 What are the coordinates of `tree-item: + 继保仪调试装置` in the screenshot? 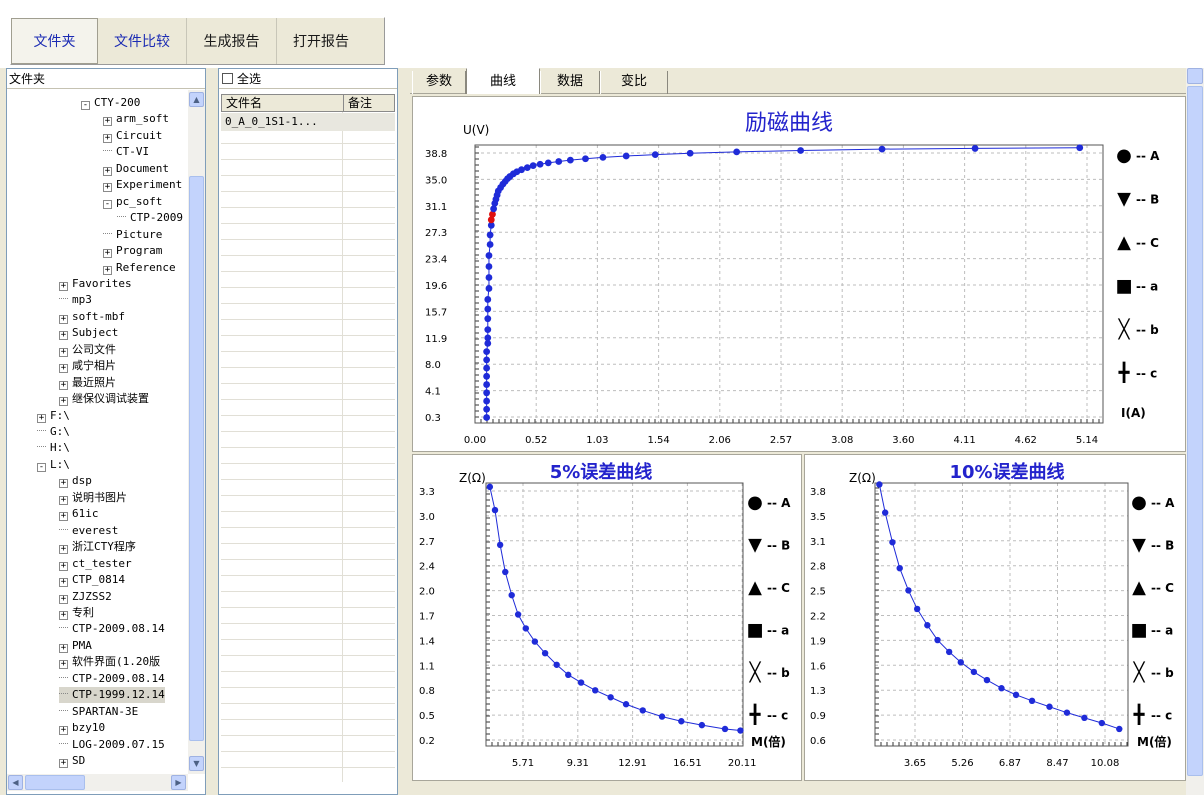 It's located at (104, 399).